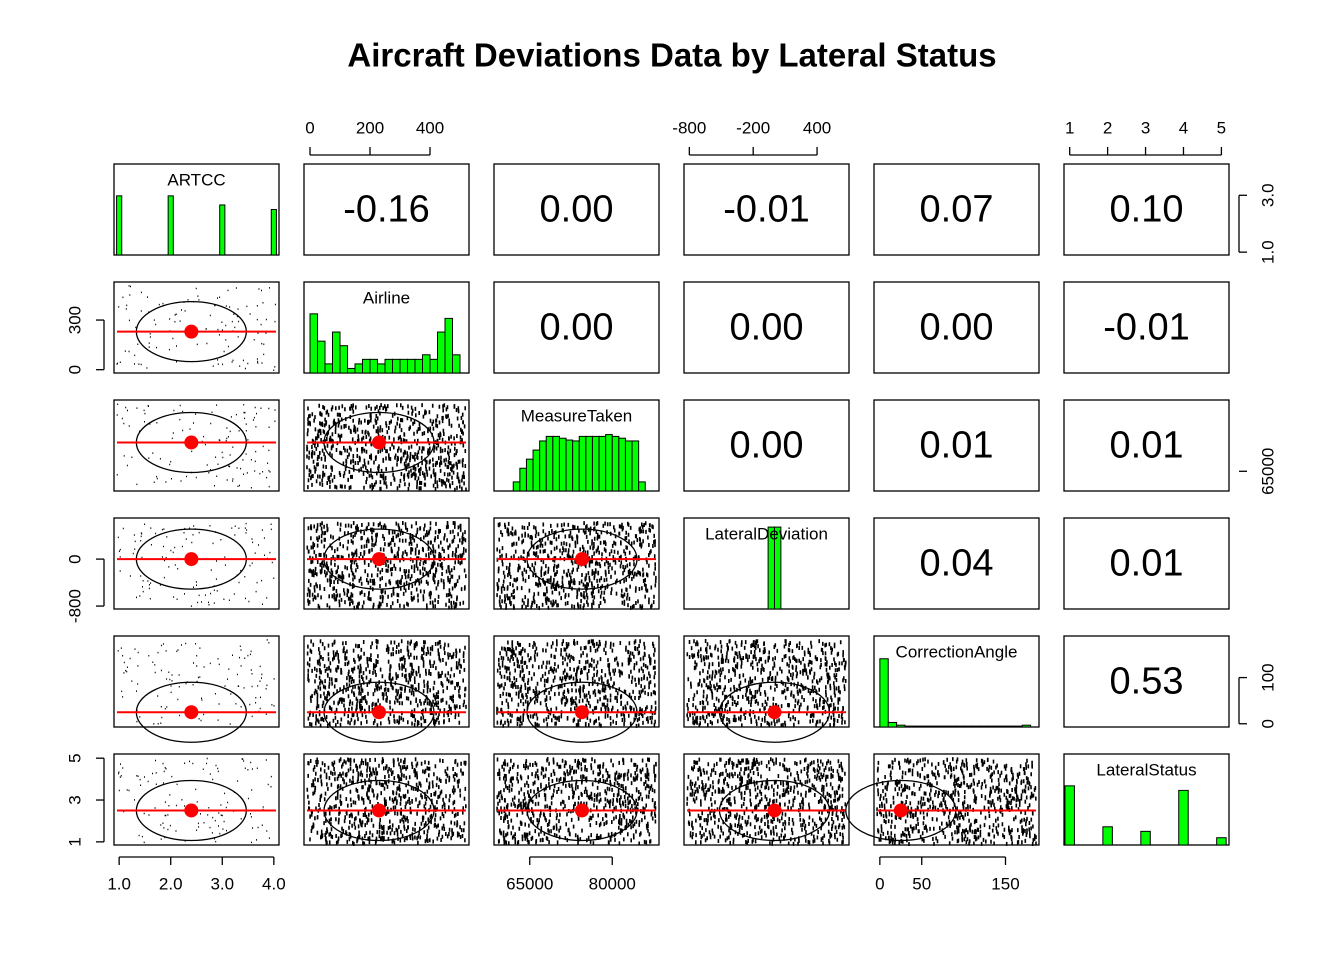 Image resolution: width=1344 pixels, height=960 pixels. Describe the element at coordinates (1267, 252) in the screenshot. I see `y-tick-label: 1.0` at that location.